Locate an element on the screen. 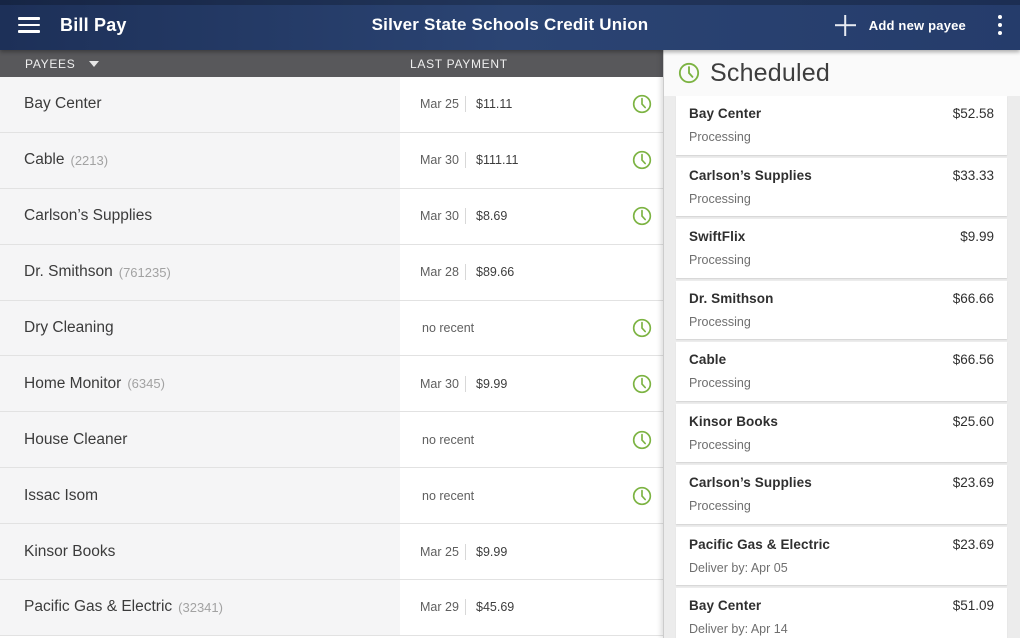 This screenshot has width=1020, height=638. payment-info: Mar 28 $89.66 is located at coordinates (467, 272).